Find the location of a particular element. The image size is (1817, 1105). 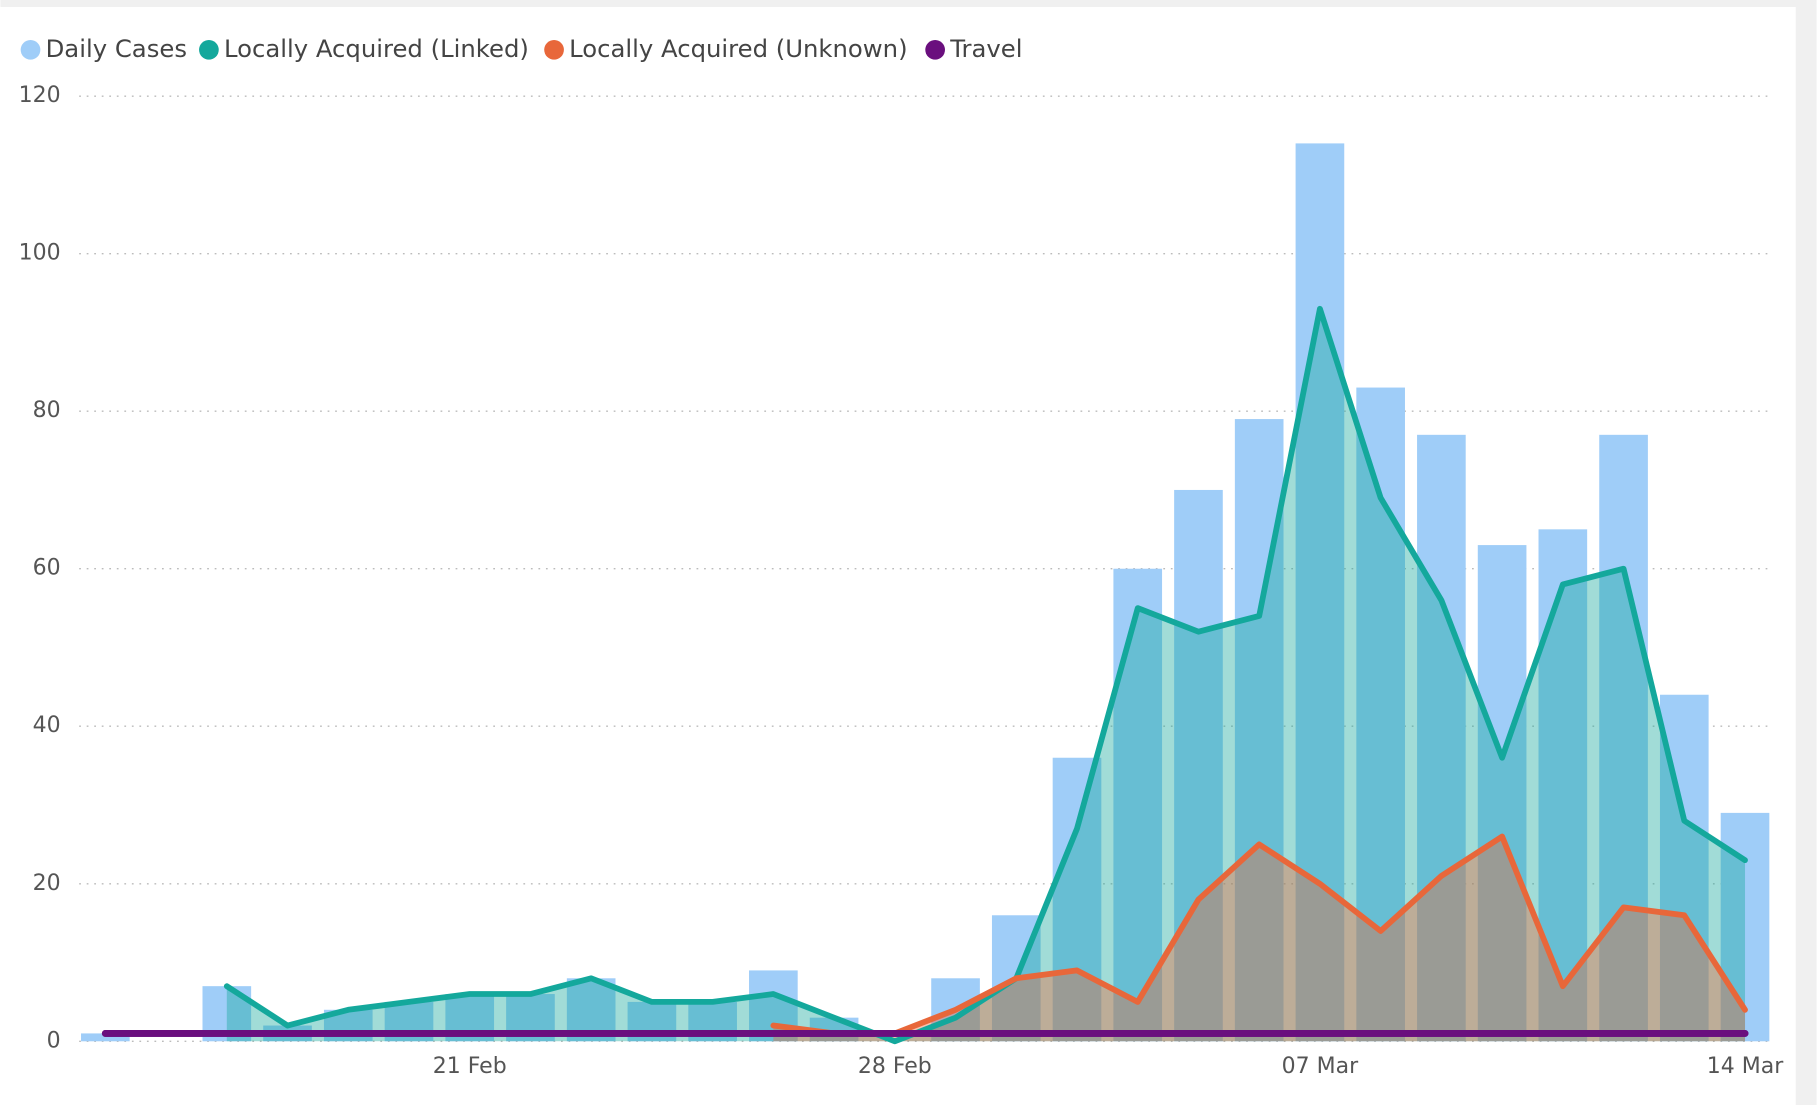

legend-label: Locally Acquired (Linked) is located at coordinates (376, 48).